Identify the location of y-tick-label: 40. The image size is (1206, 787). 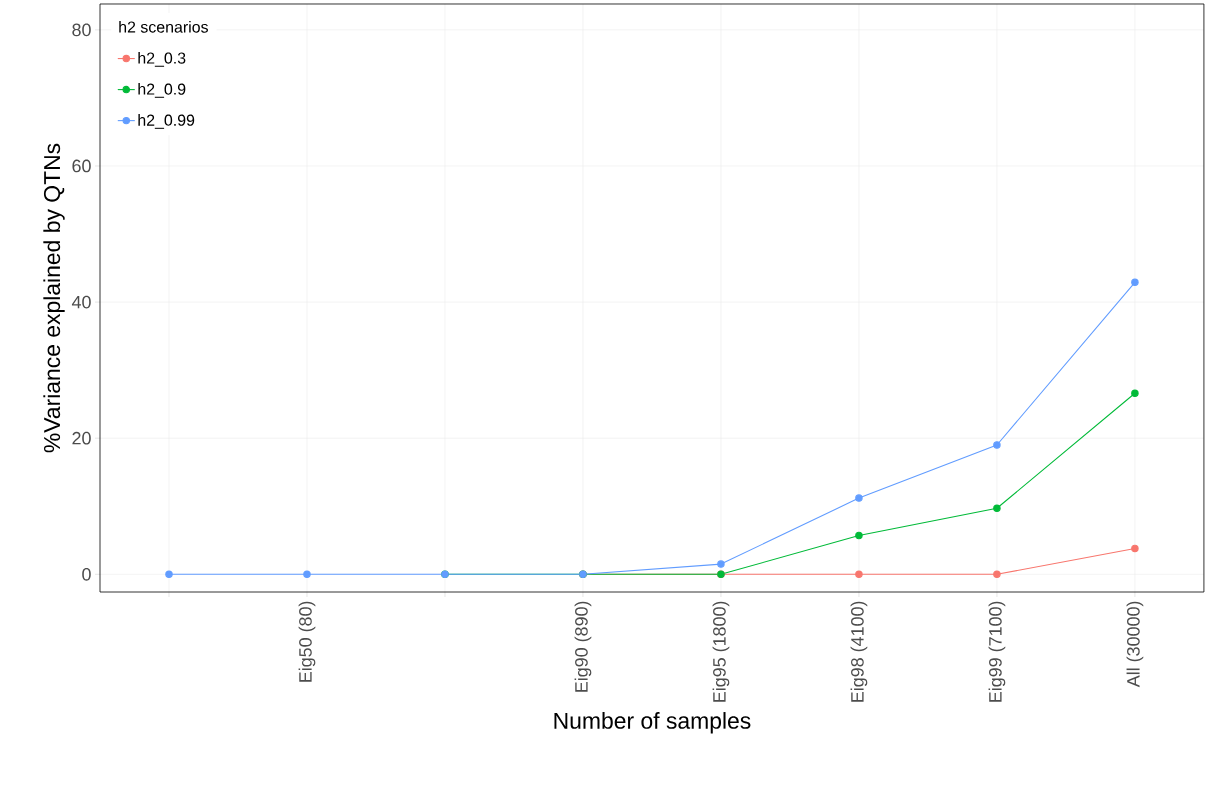
(81, 302).